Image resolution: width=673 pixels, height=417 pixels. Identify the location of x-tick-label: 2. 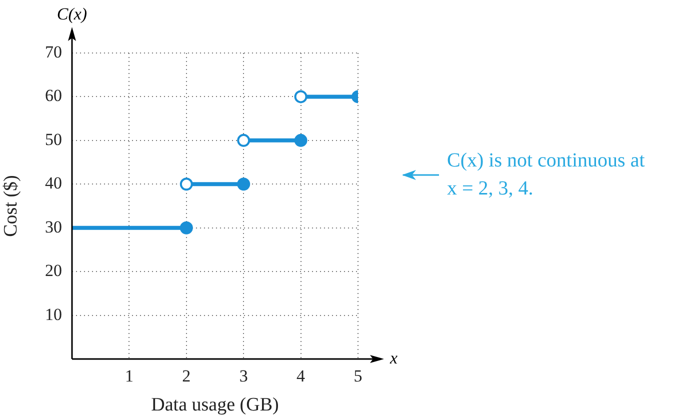
(186, 376).